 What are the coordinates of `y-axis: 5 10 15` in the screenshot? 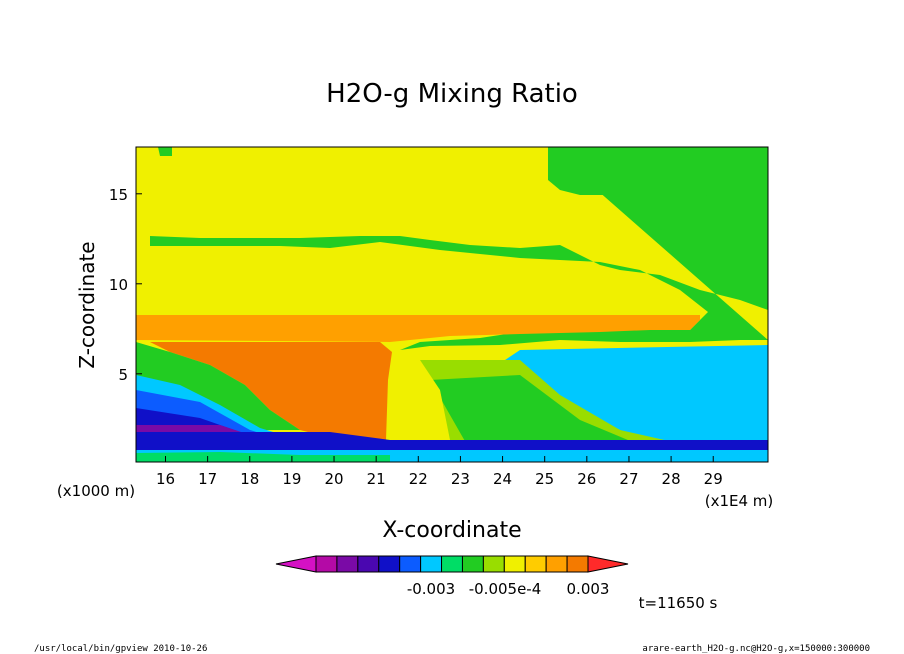 It's located at (125, 285).